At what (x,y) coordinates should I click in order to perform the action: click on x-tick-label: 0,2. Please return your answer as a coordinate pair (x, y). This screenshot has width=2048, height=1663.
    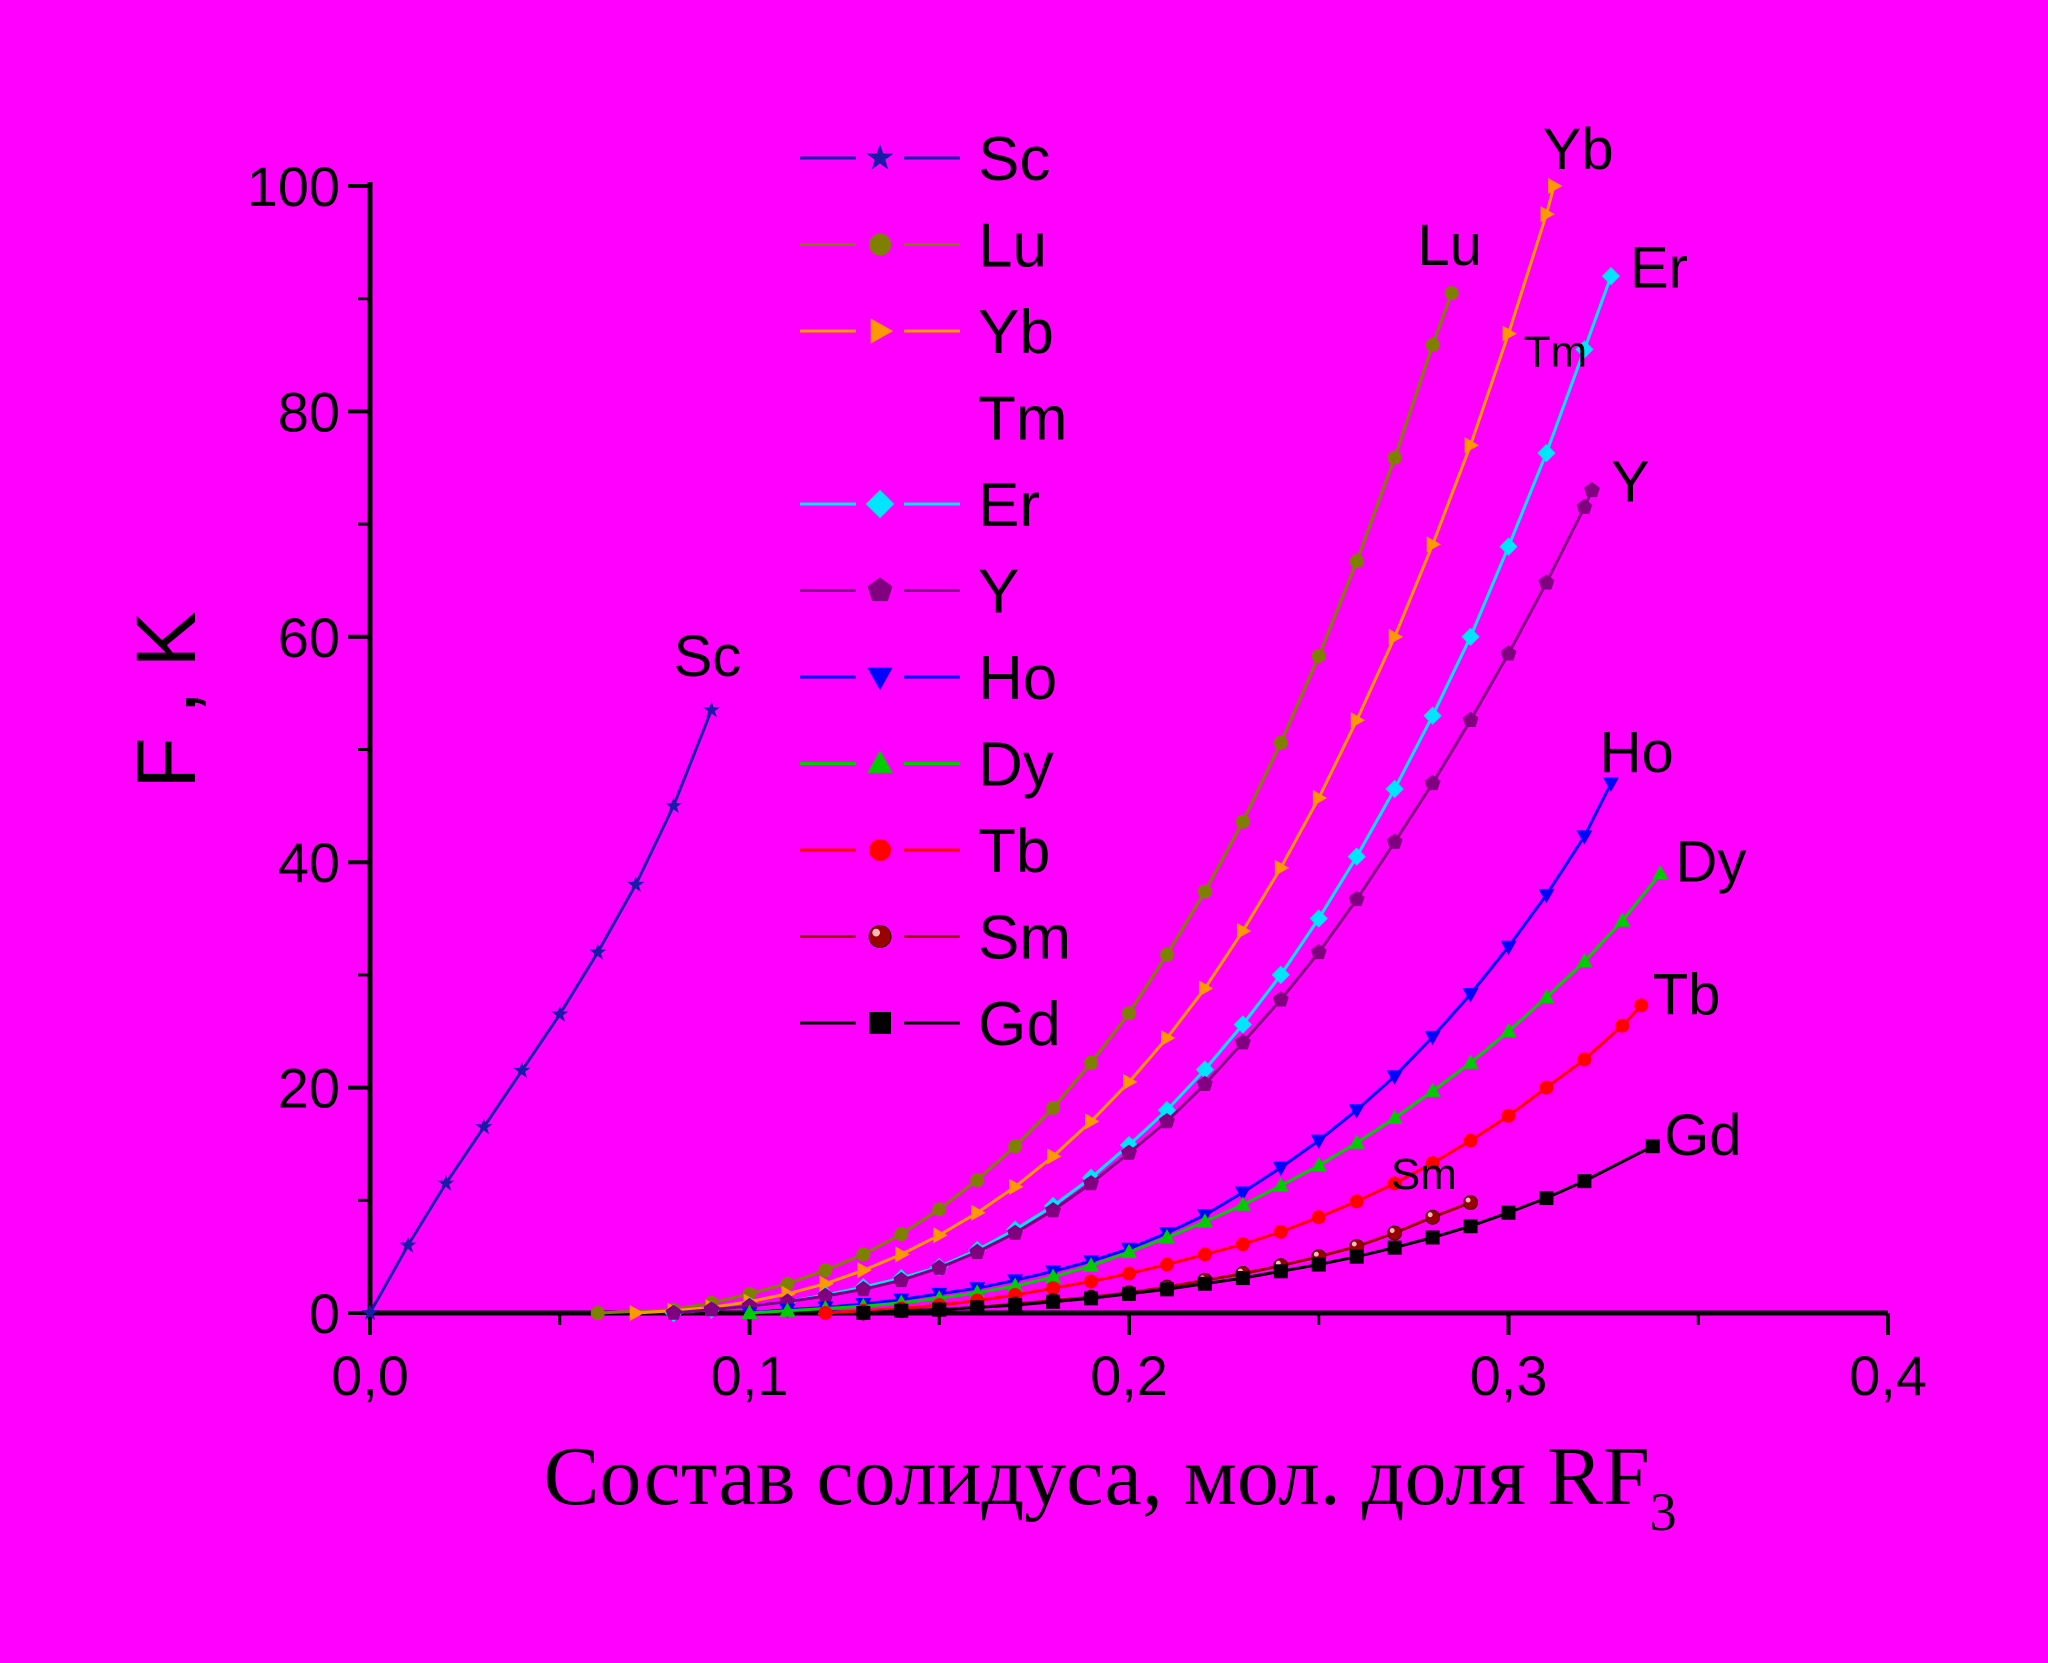
    Looking at the image, I should click on (1129, 1375).